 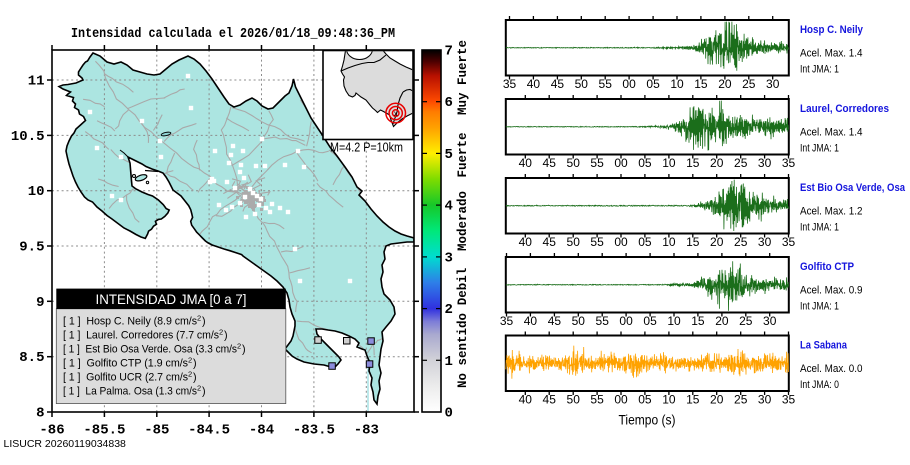 What do you see at coordinates (40, 303) in the screenshot?
I see `svg-text: 9` at bounding box center [40, 303].